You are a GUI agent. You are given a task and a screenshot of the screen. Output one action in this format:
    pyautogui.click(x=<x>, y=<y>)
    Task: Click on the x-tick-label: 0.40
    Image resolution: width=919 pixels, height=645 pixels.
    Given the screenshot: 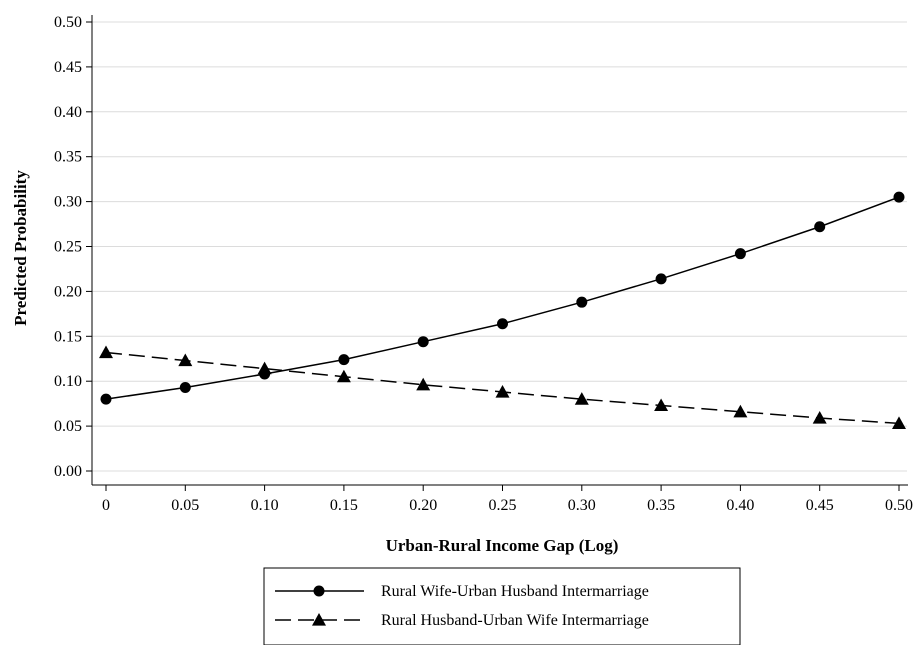 What is the action you would take?
    pyautogui.click(x=740, y=505)
    